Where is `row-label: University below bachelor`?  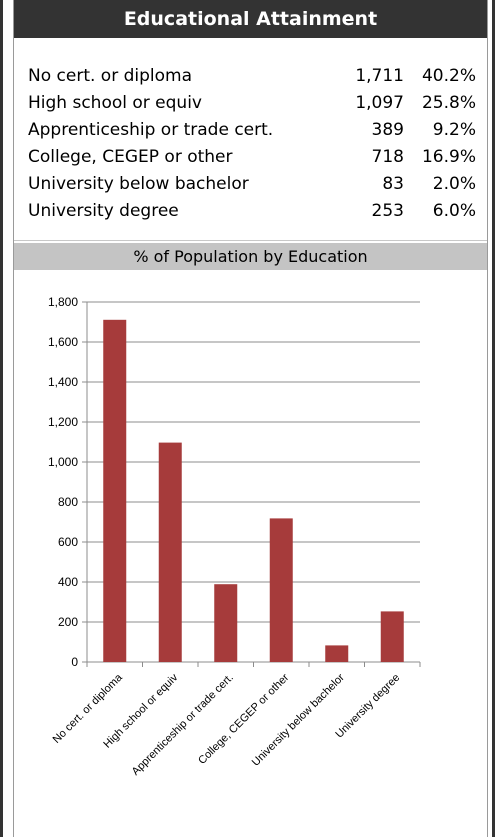
row-label: University below bachelor is located at coordinates (138, 183).